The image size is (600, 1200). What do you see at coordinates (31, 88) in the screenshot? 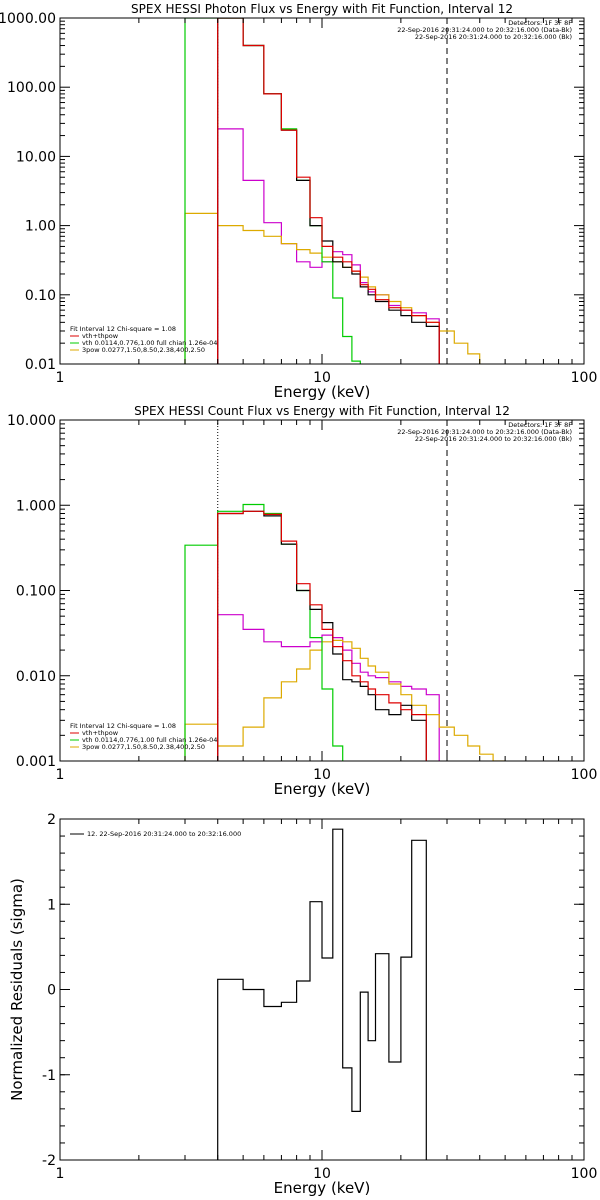
I see `y-tick-label: 100.00` at bounding box center [31, 88].